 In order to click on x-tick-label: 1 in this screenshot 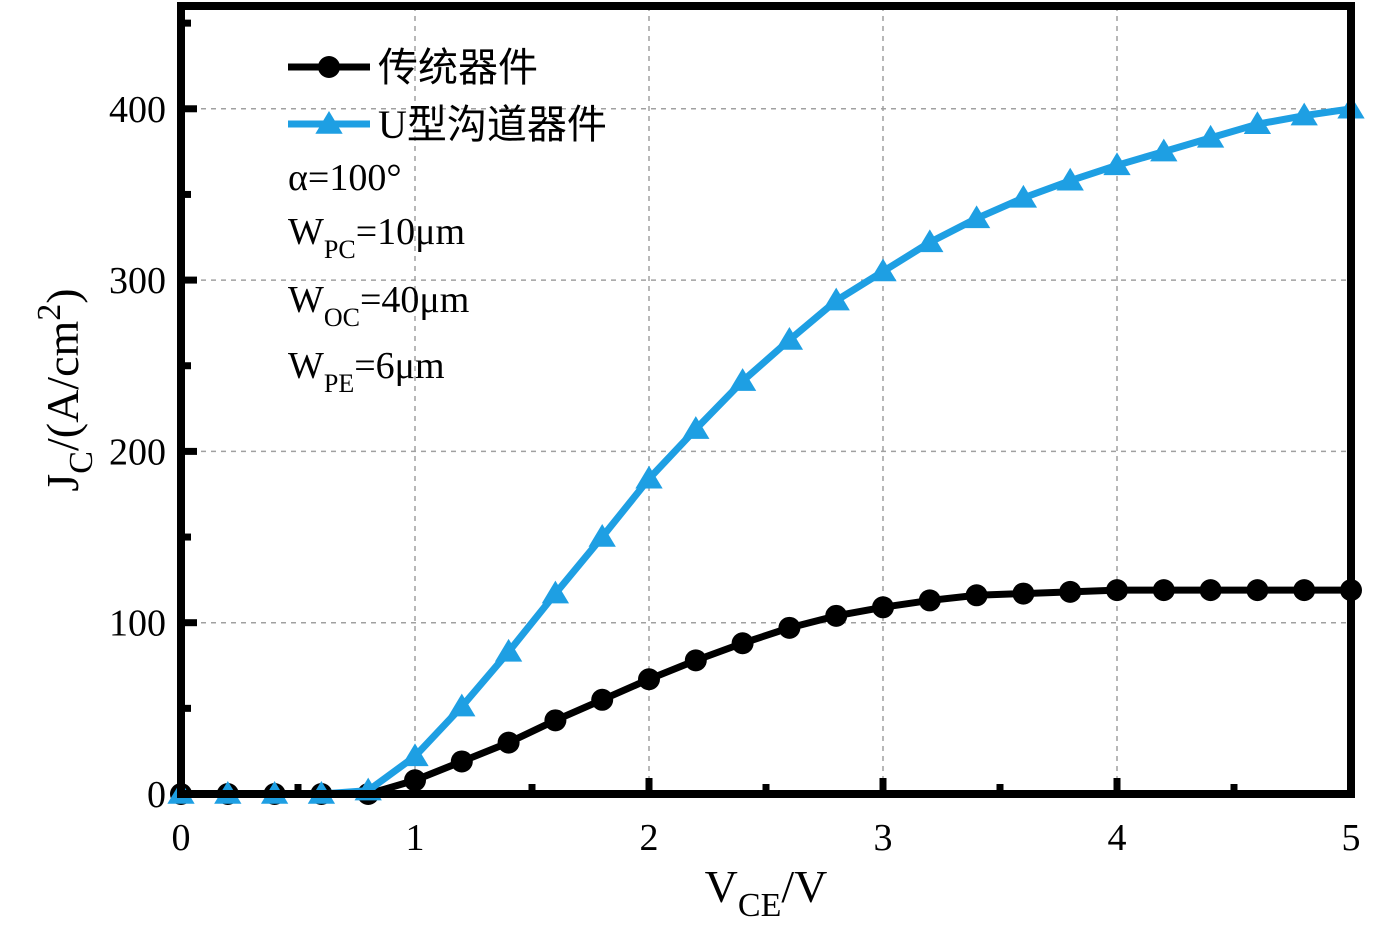, I will do `click(415, 838)`.